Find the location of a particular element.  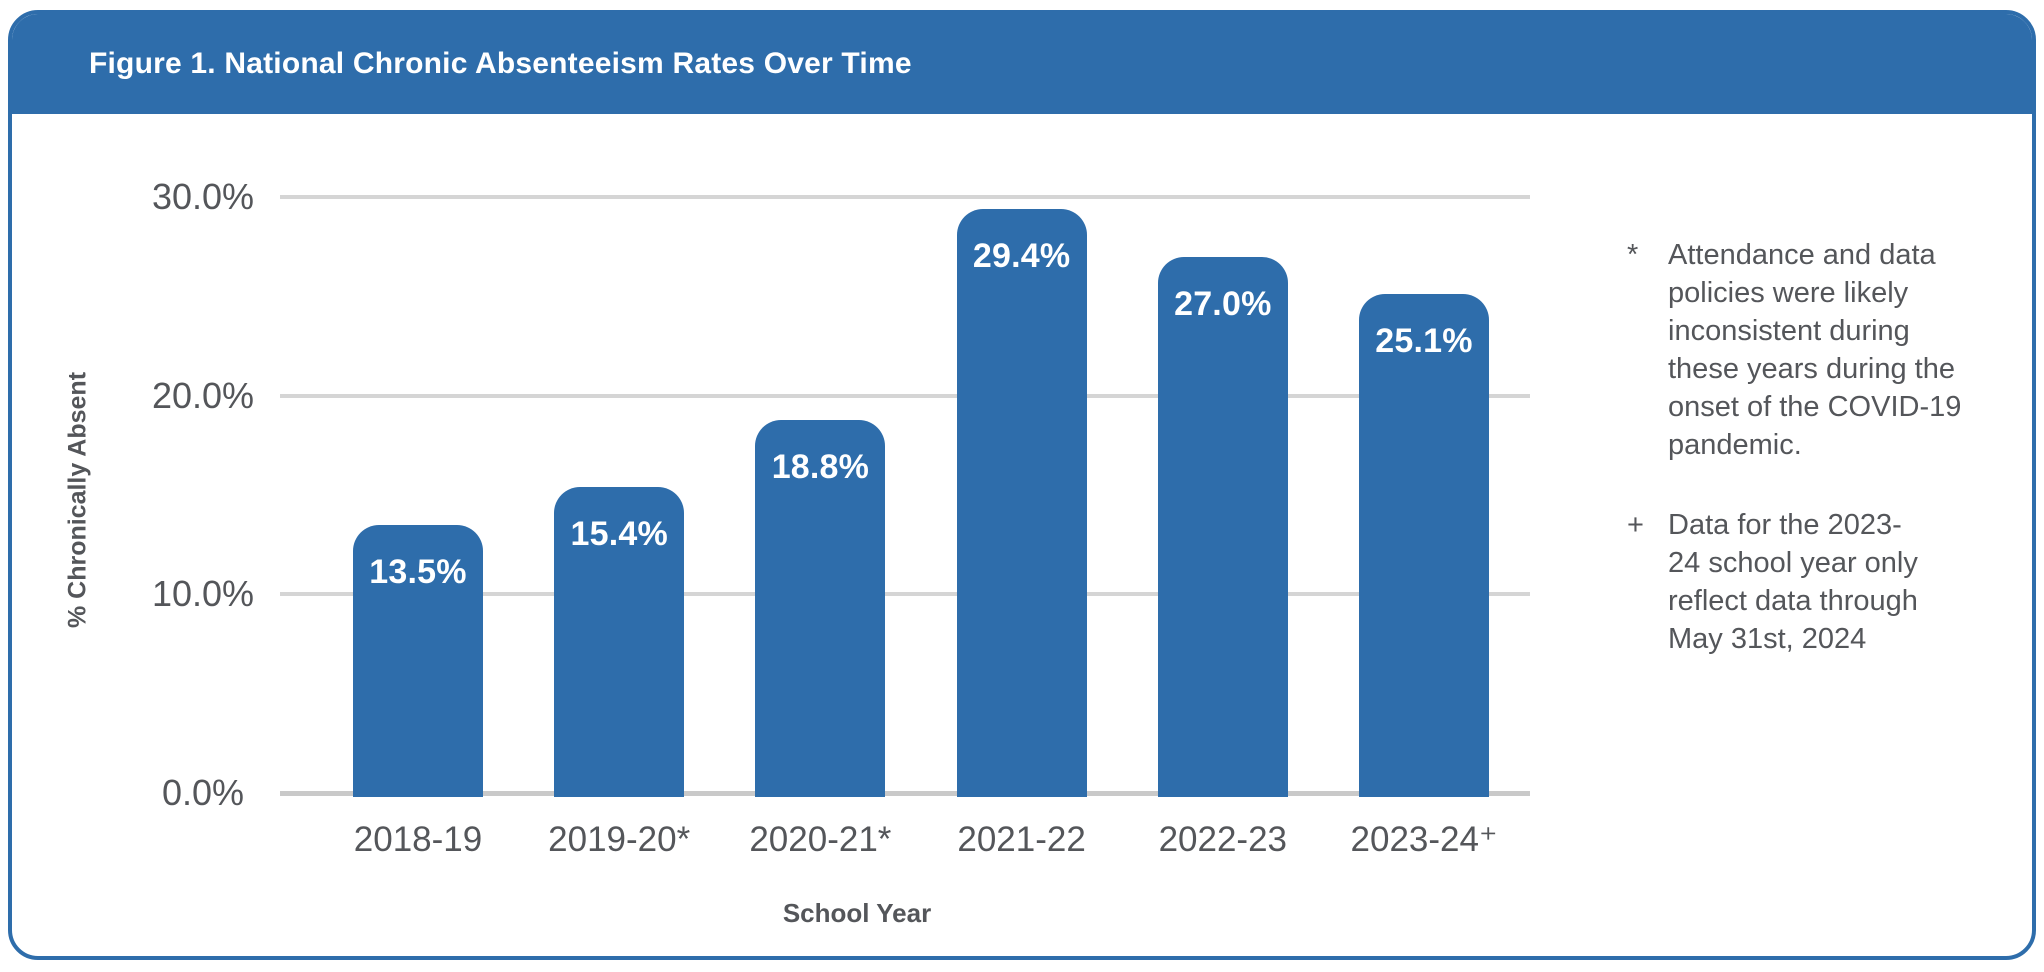

bar: 29.4% is located at coordinates (1021, 502).